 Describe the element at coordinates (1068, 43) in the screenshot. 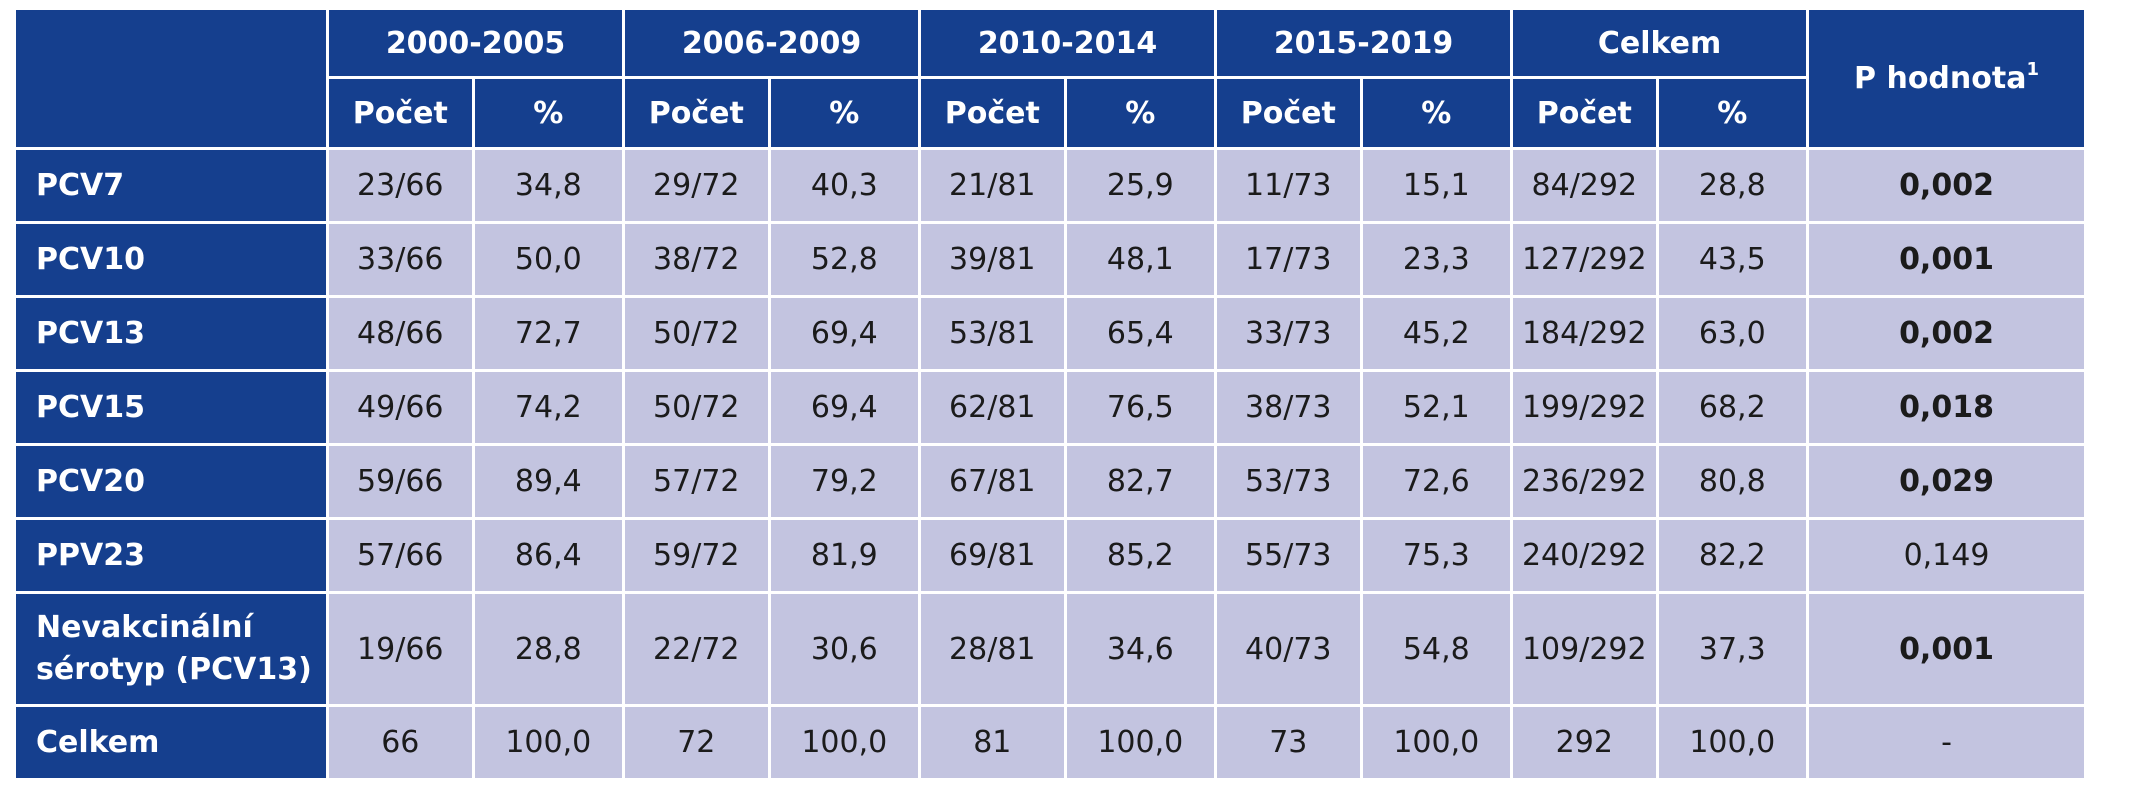

I see `period-header: 2010-2014` at that location.